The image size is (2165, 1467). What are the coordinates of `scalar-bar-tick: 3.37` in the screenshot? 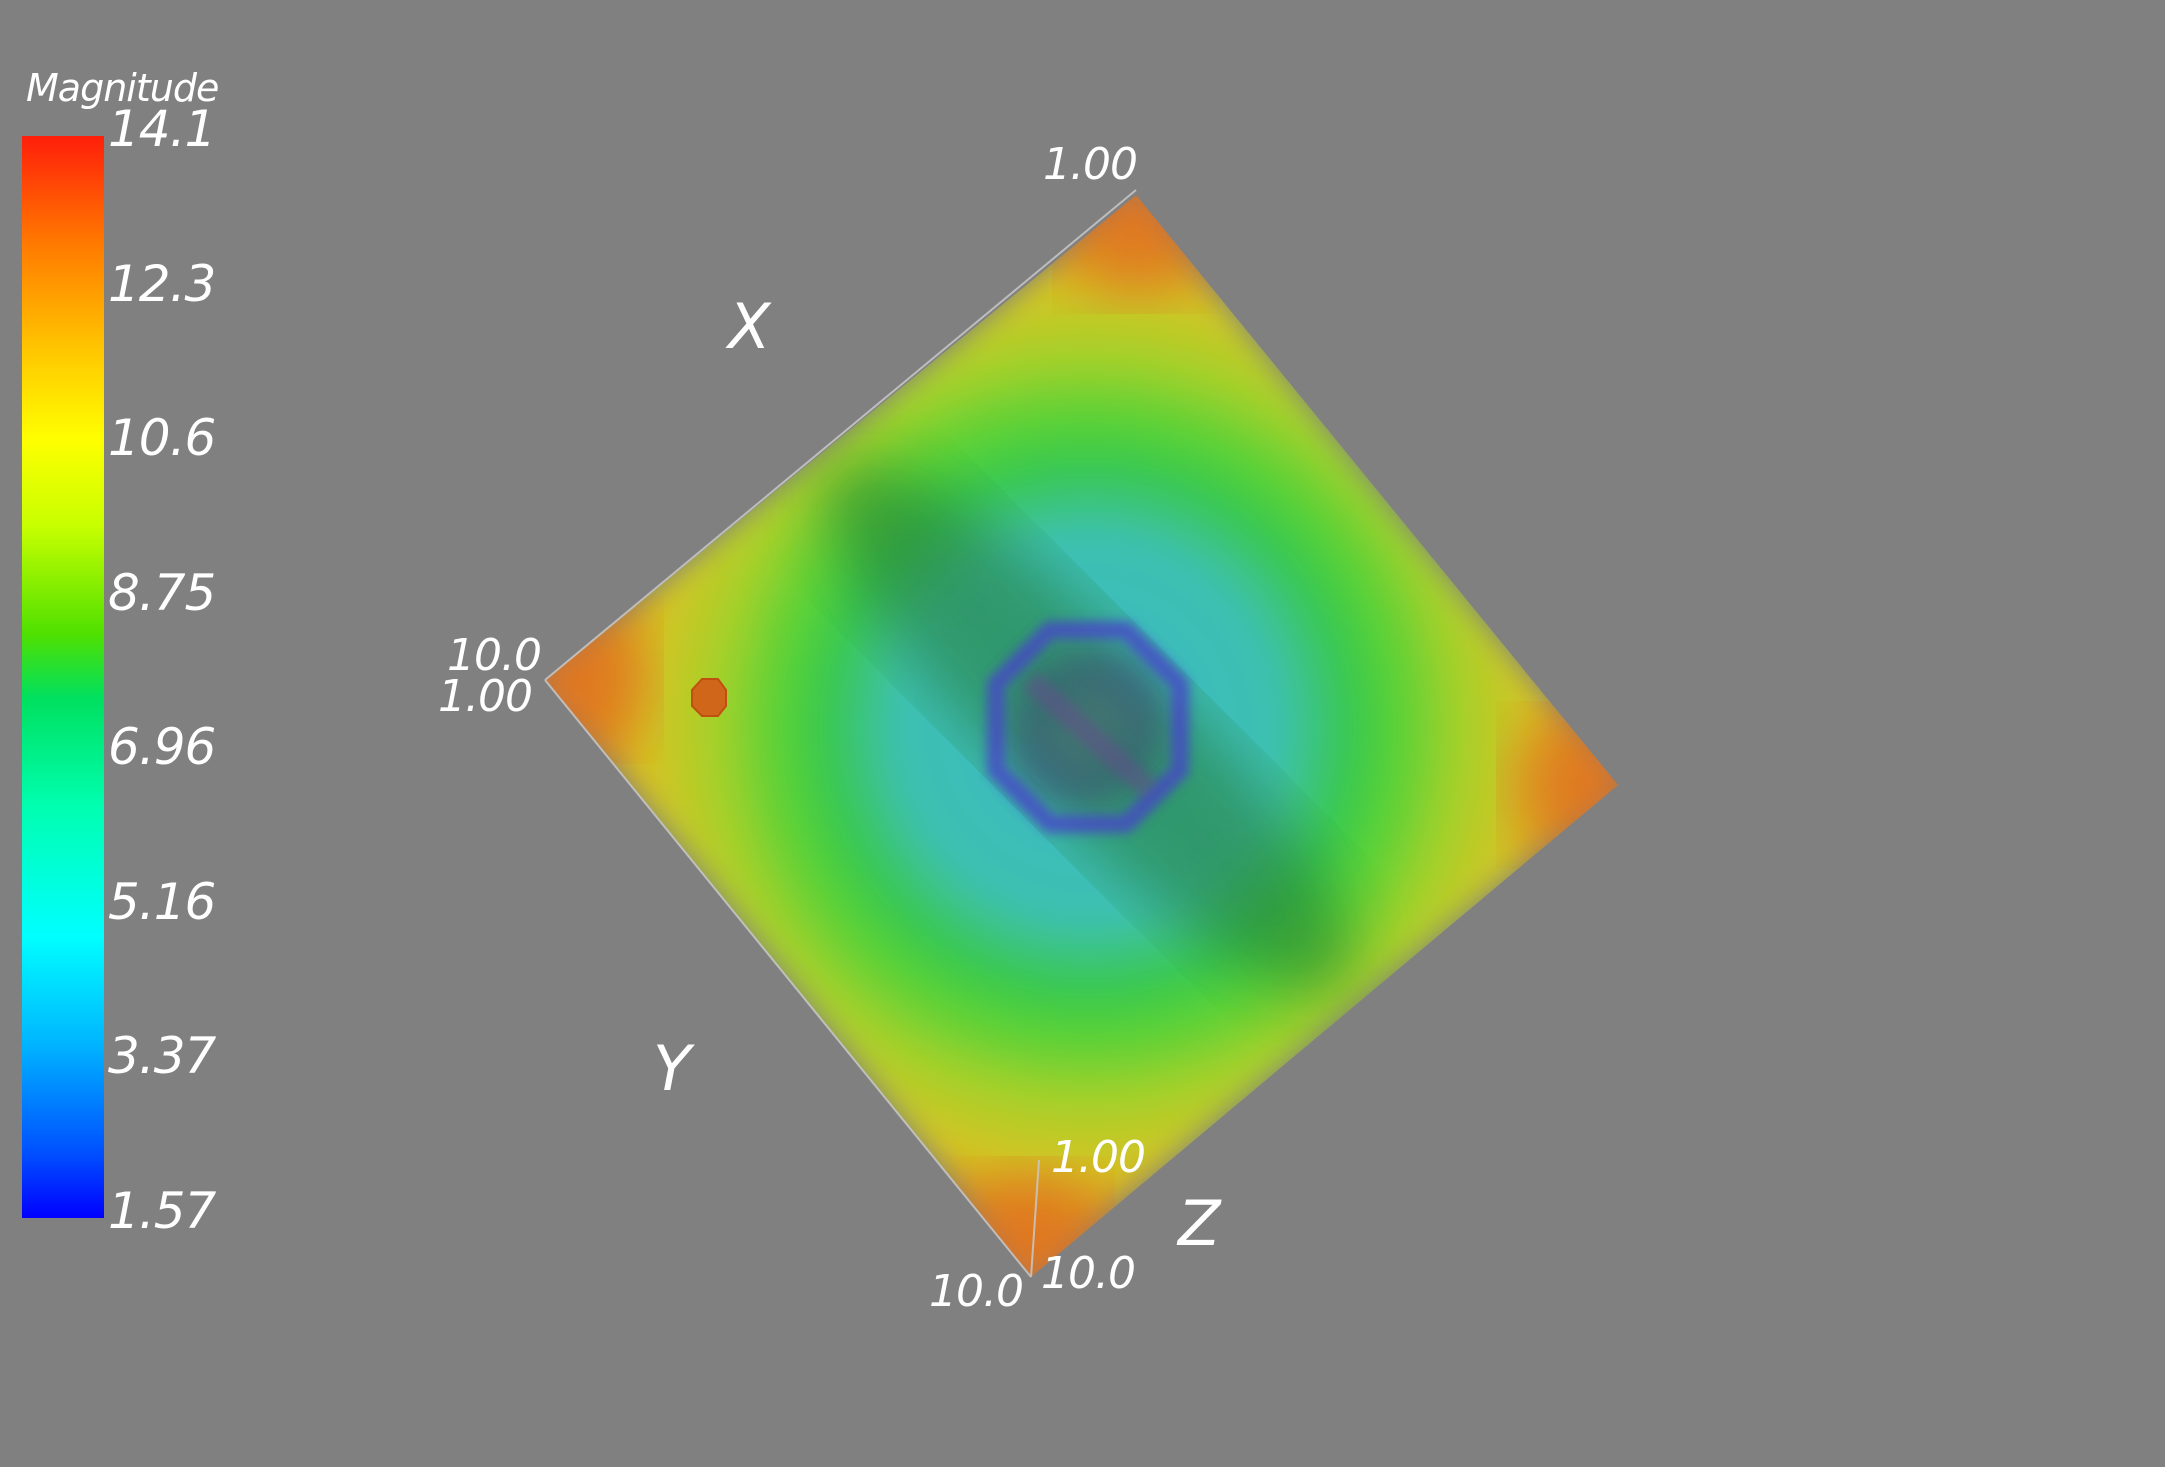 It's located at (162, 1056).